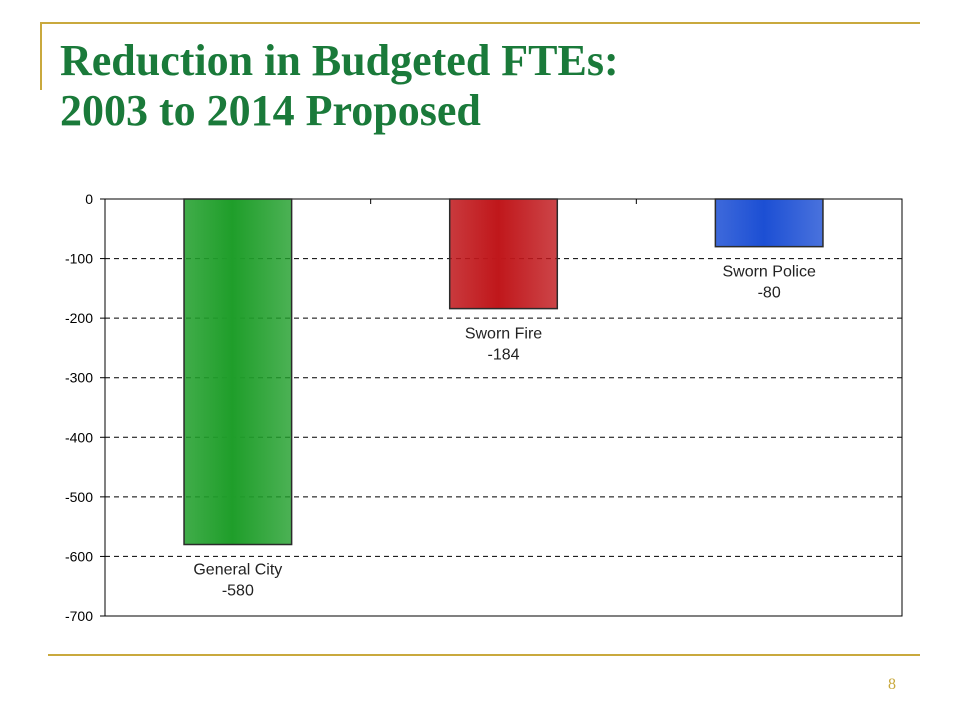 The height and width of the screenshot is (720, 960). Describe the element at coordinates (79, 437) in the screenshot. I see `y-tick-label: -400` at that location.